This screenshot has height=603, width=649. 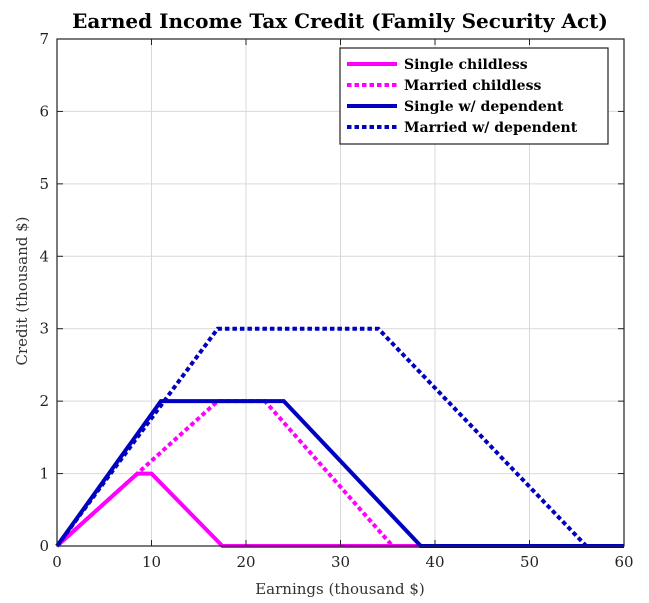 What do you see at coordinates (22, 290) in the screenshot?
I see `y-axis-label: Credit (thousand $)` at bounding box center [22, 290].